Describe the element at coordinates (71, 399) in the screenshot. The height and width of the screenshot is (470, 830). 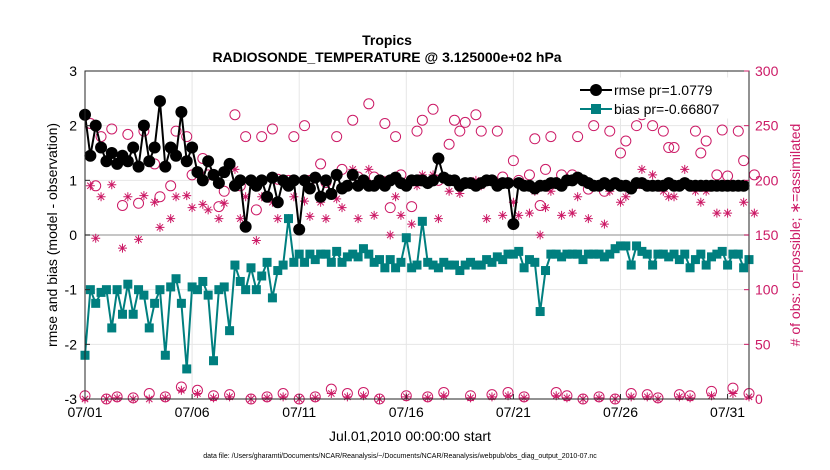
I see `y-tick-label: -3` at that location.